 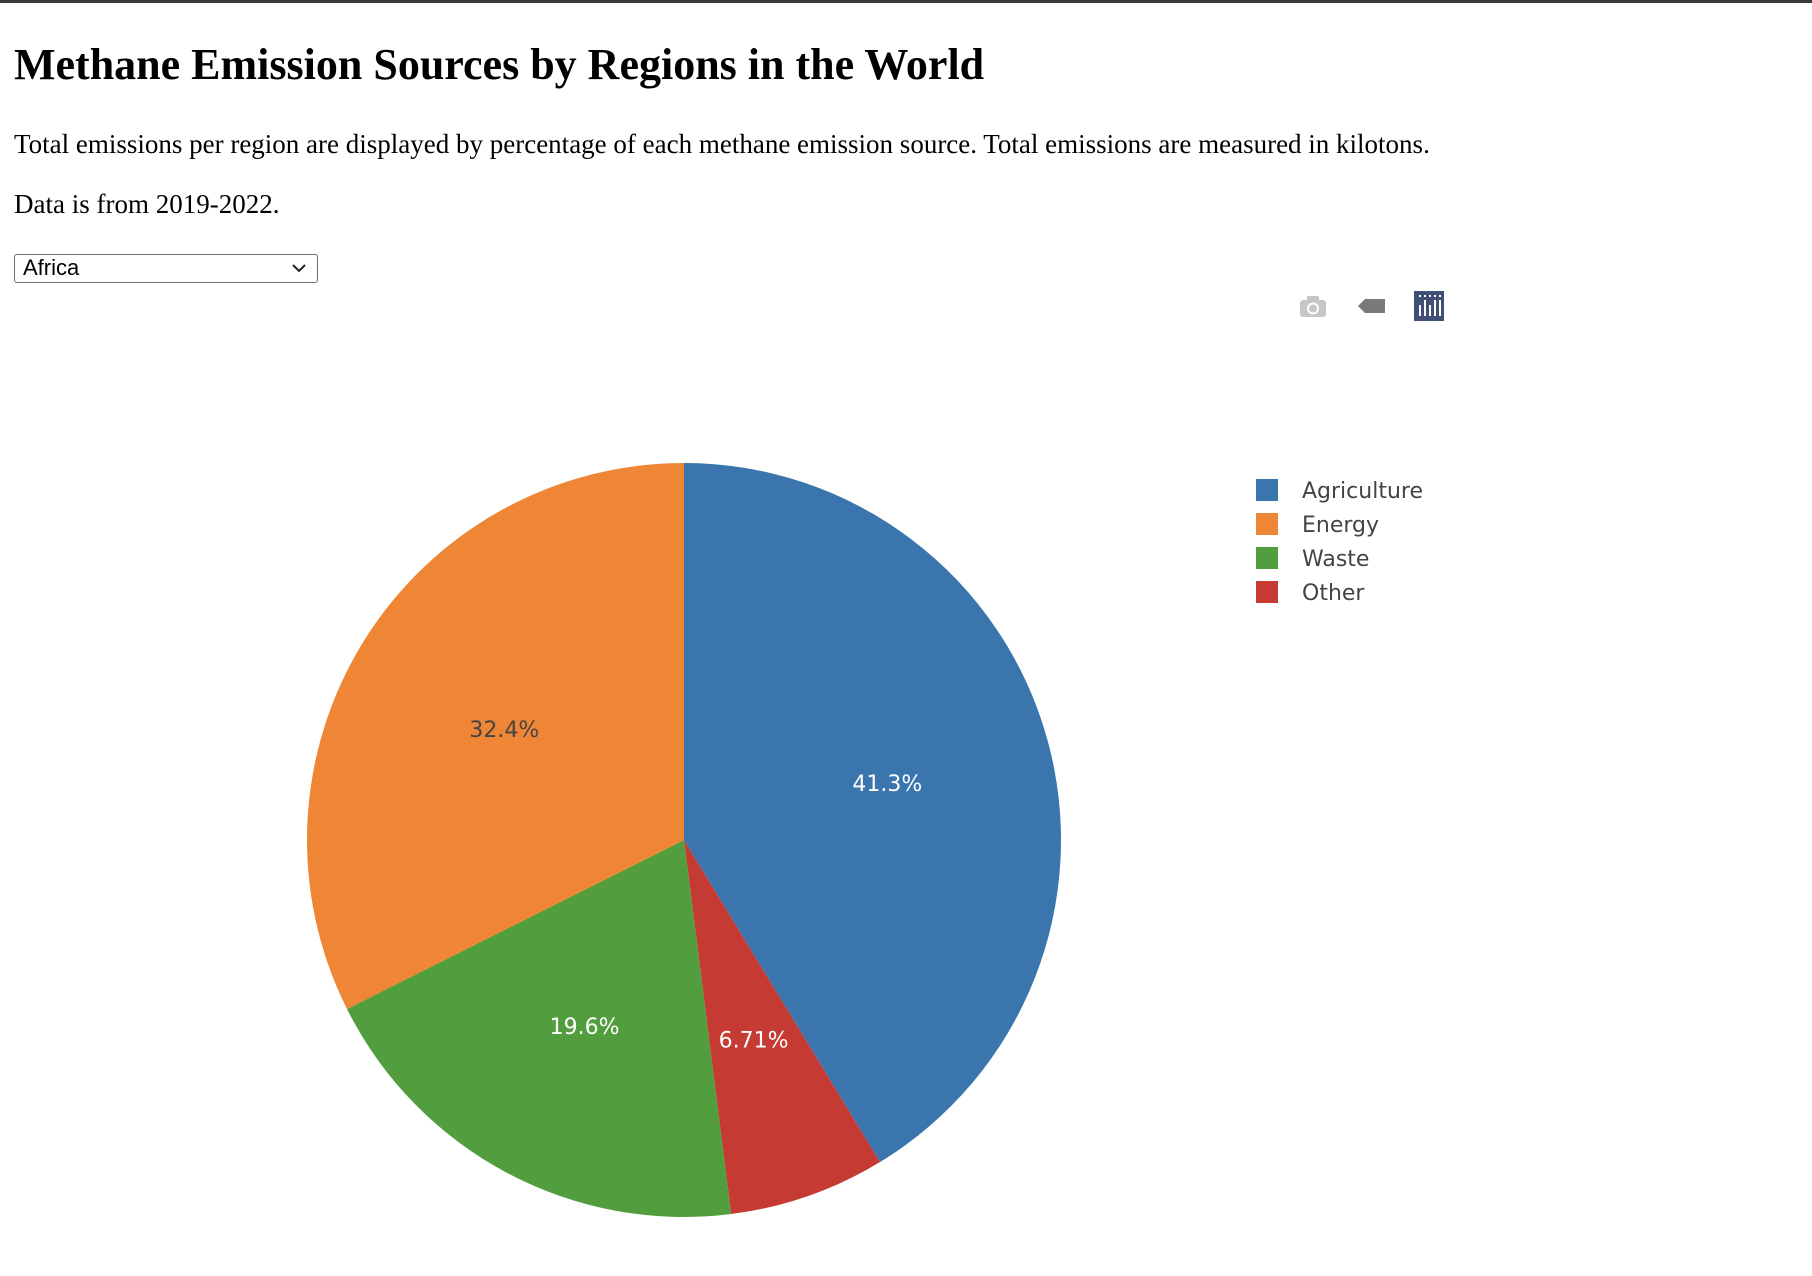 What do you see at coordinates (1335, 559) in the screenshot?
I see `legend-label-waste: Waste` at bounding box center [1335, 559].